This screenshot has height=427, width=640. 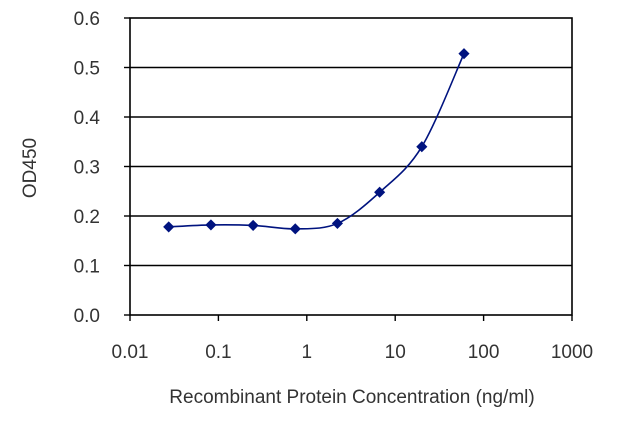 I want to click on y-tick-label: 0.4, so click(x=87, y=118).